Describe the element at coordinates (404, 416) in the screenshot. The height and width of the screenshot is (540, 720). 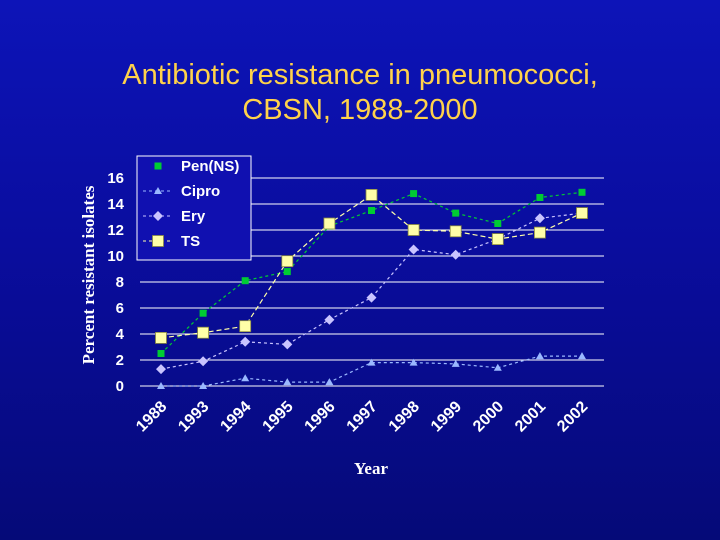
I see `x-tick-label: 1998` at that location.